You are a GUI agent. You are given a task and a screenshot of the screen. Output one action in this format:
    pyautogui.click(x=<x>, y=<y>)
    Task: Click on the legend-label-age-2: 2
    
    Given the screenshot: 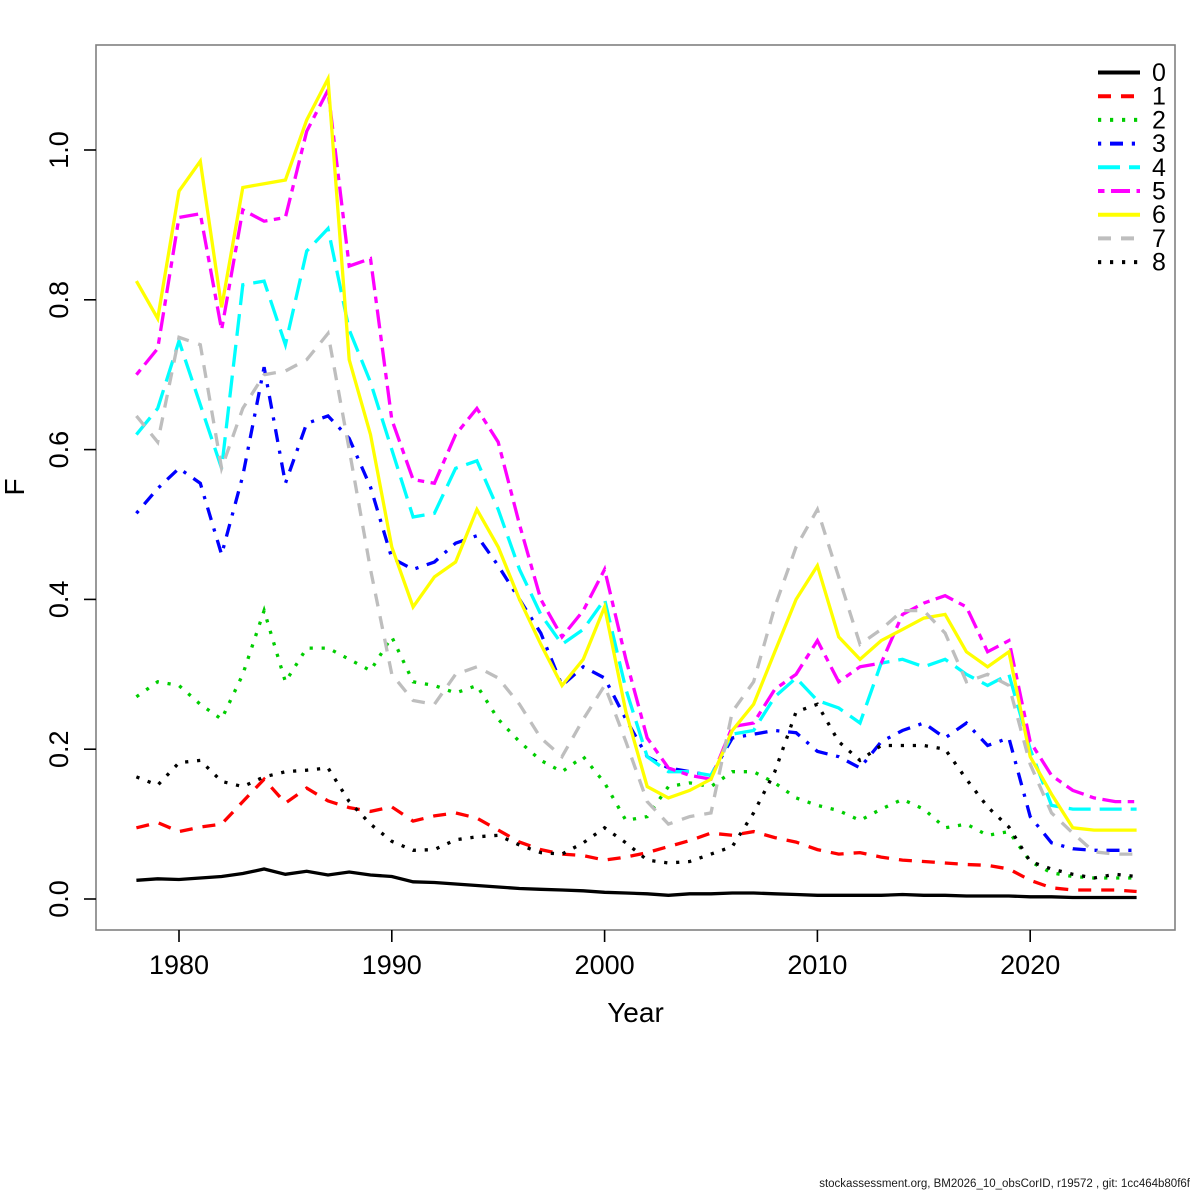 What is the action you would take?
    pyautogui.click(x=1159, y=120)
    